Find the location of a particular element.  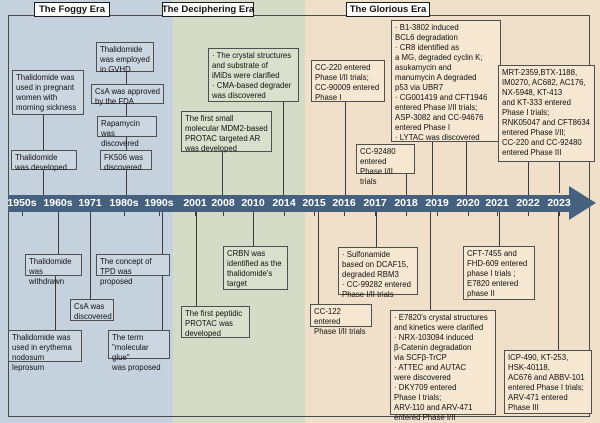

year-label-2017: 2017 is located at coordinates (375, 203).